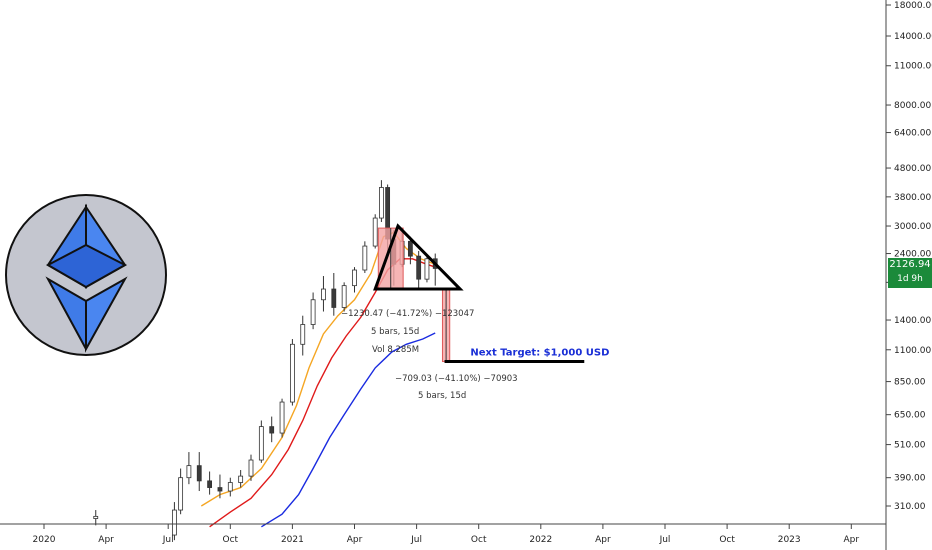 This screenshot has height=550, width=932. What do you see at coordinates (407, 314) in the screenshot?
I see `measure1-label: −1230.47 (−41.72%) −123047` at bounding box center [407, 314].